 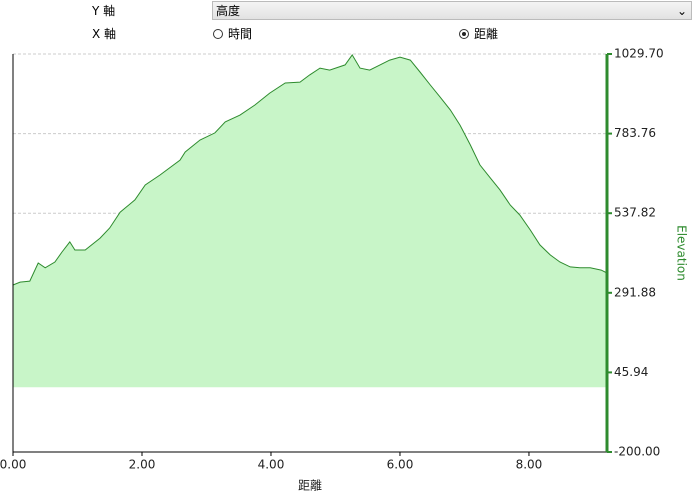 What do you see at coordinates (635, 213) in the screenshot?
I see `y-tick-label: 537.82` at bounding box center [635, 213].